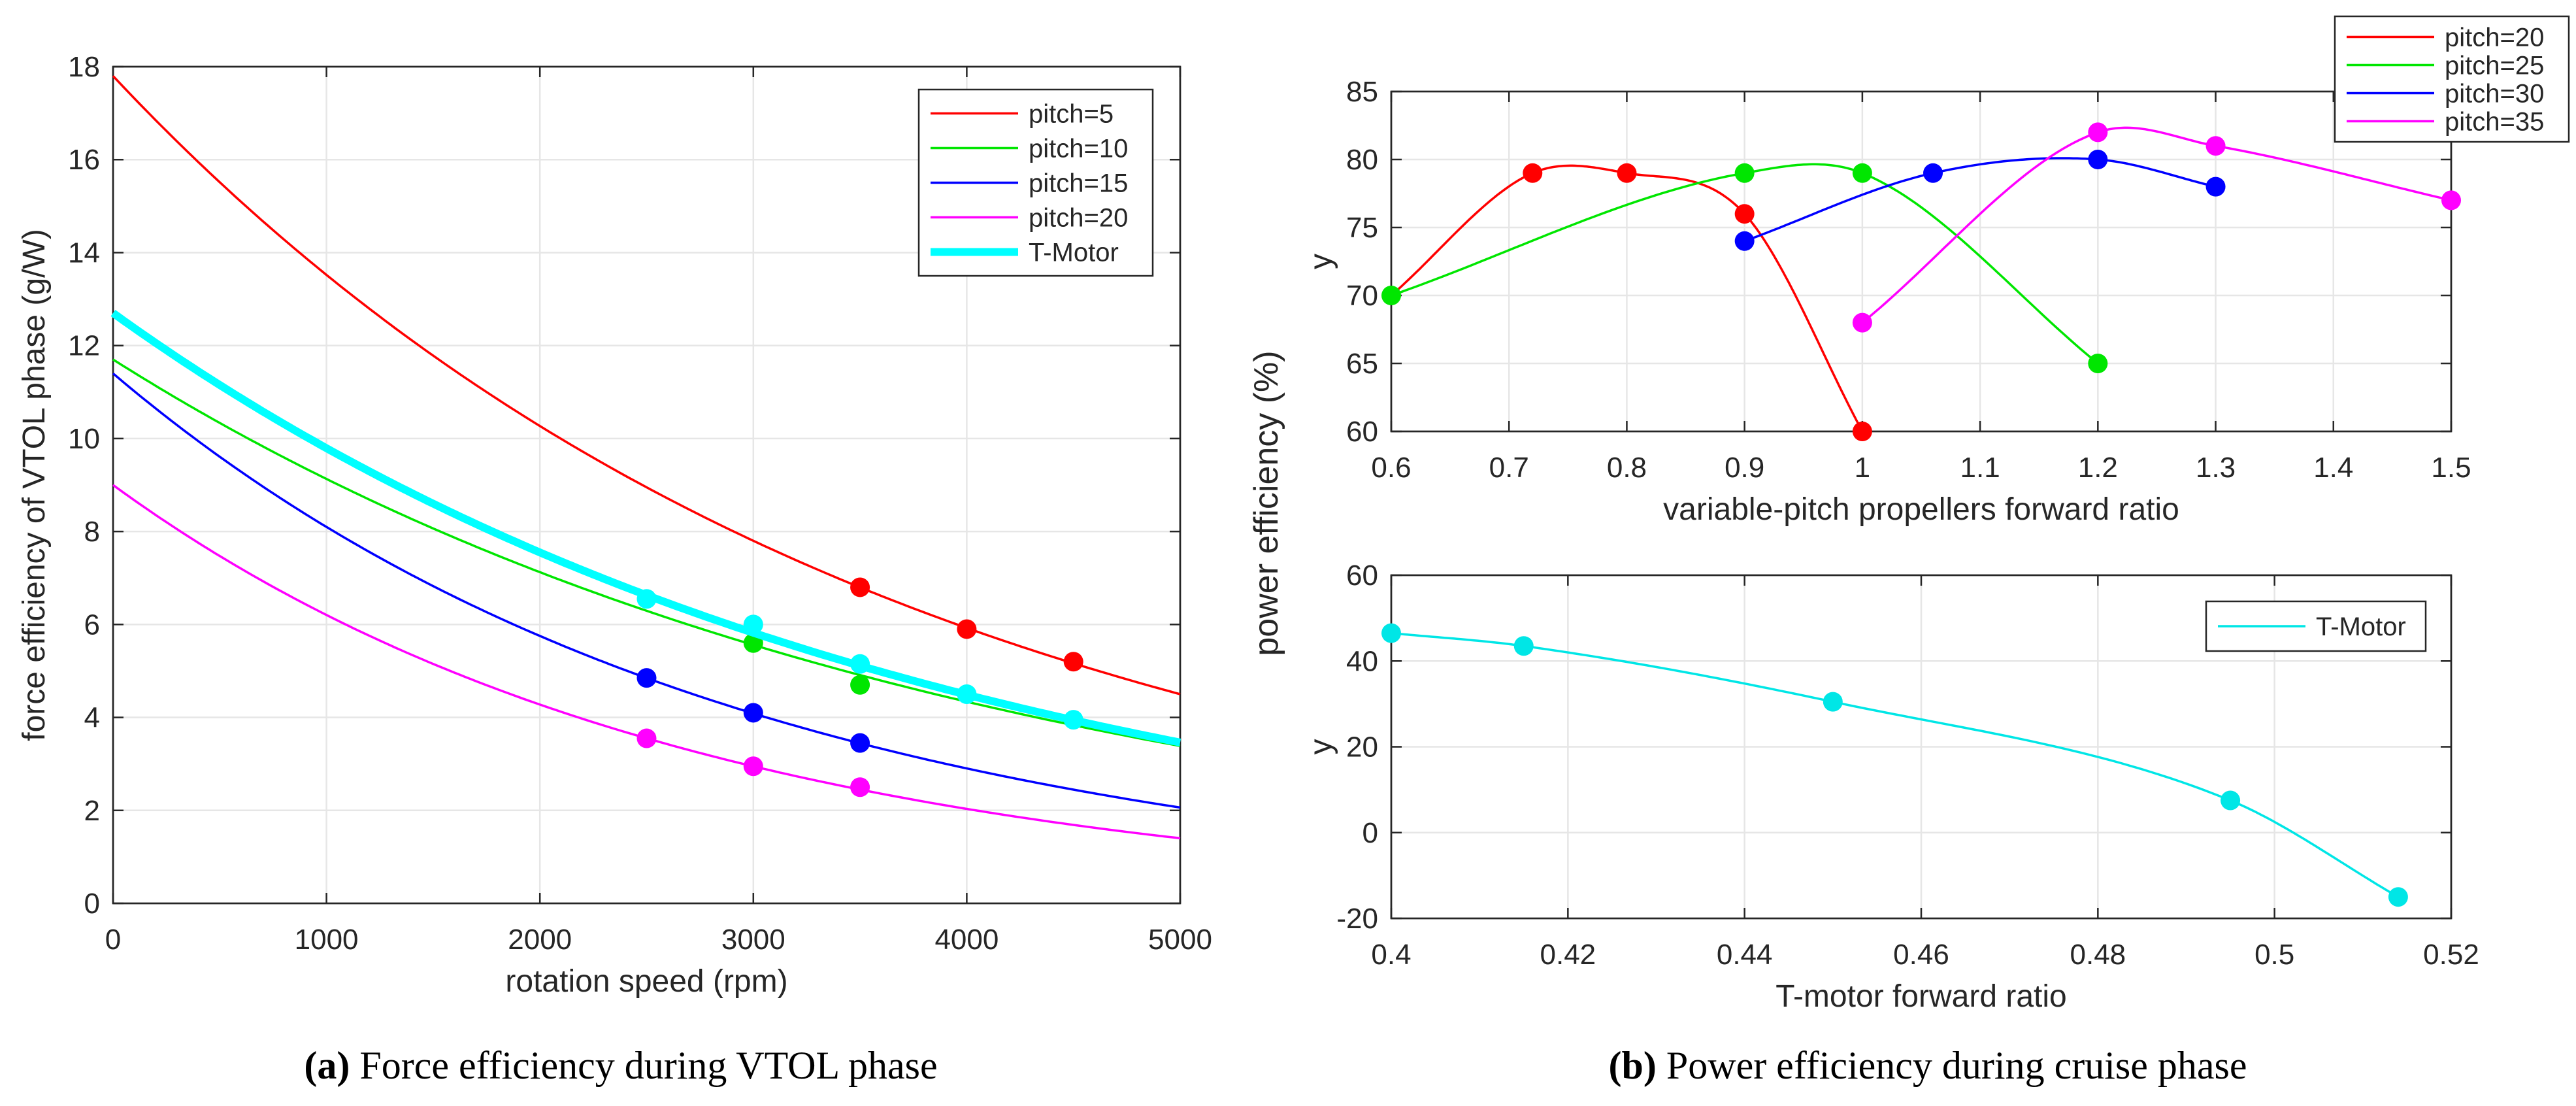 The image size is (2576, 1106). Describe the element at coordinates (1509, 468) in the screenshot. I see `x-tick-label: 0.7` at that location.